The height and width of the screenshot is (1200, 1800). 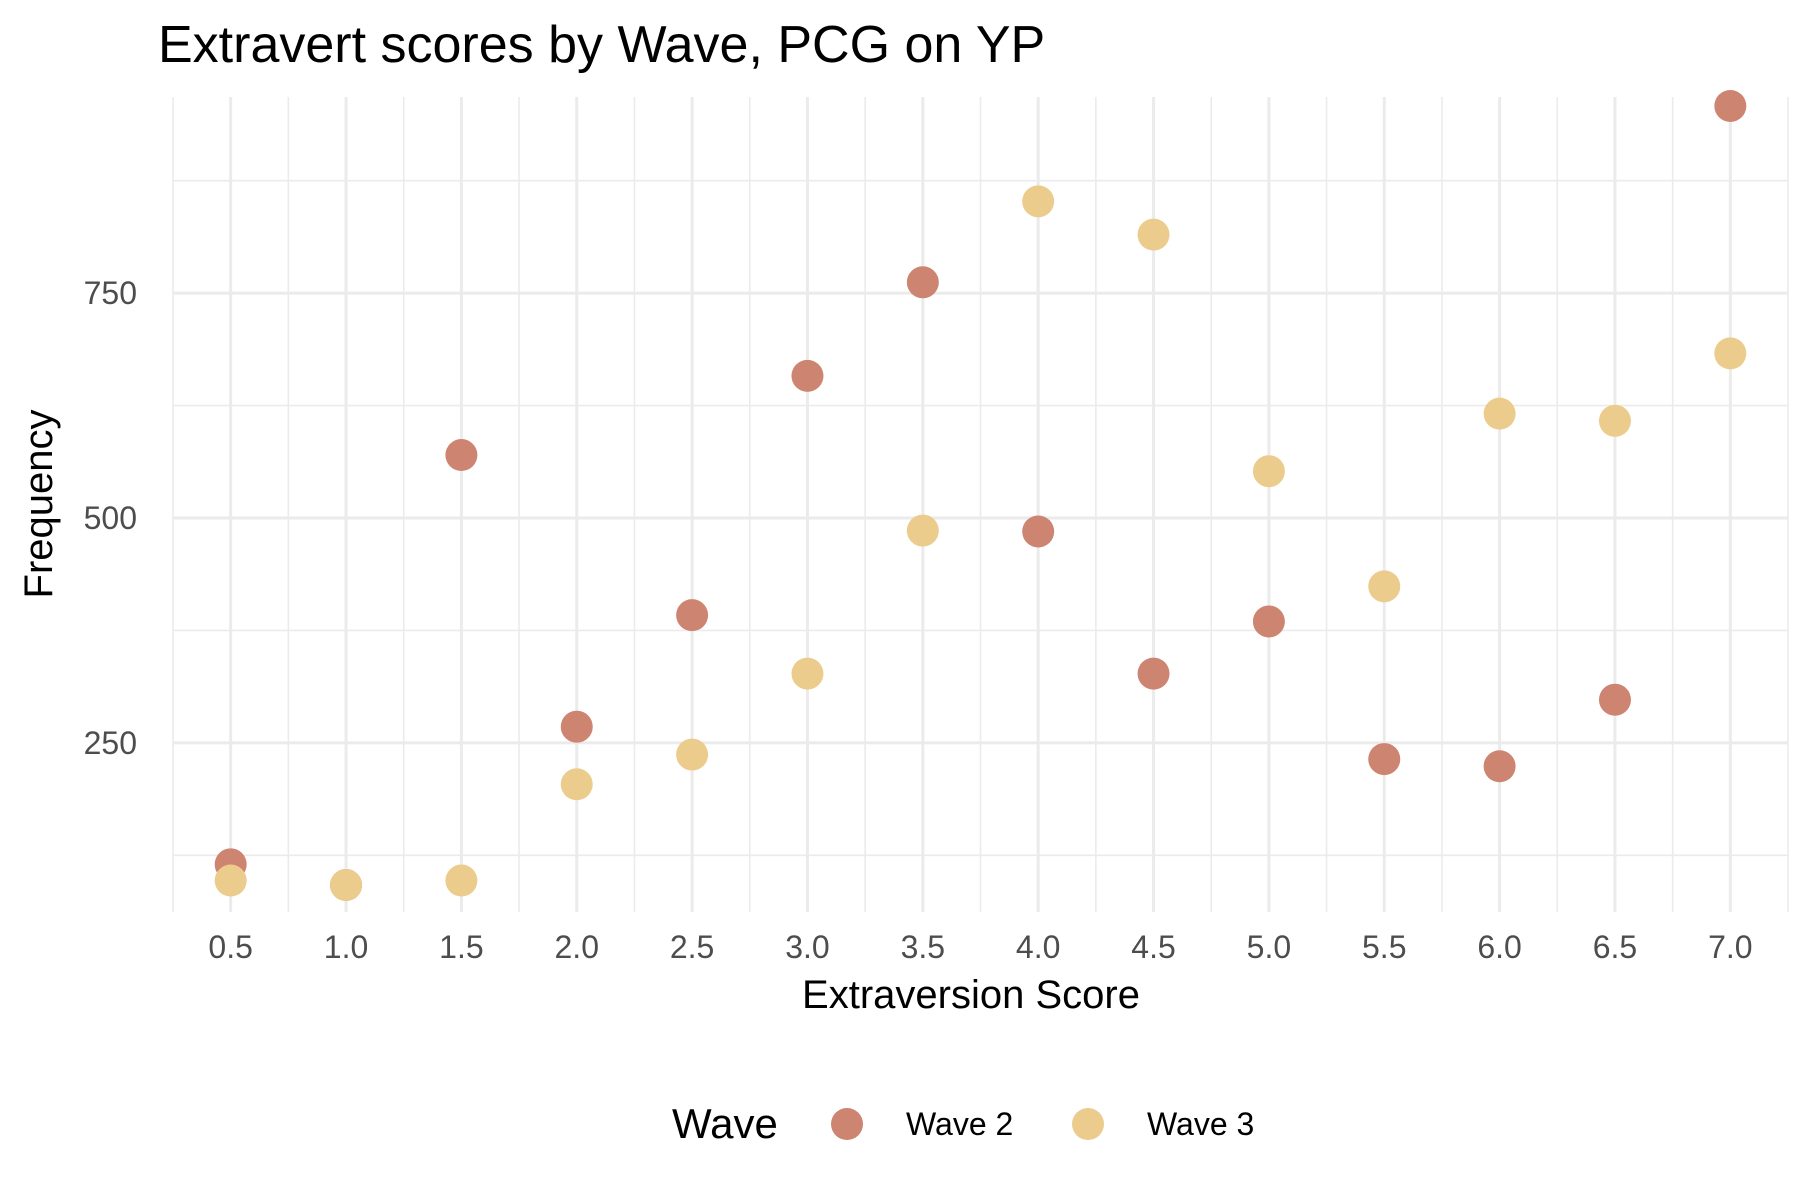 I want to click on x-tick-label: 3.5, so click(x=923, y=947).